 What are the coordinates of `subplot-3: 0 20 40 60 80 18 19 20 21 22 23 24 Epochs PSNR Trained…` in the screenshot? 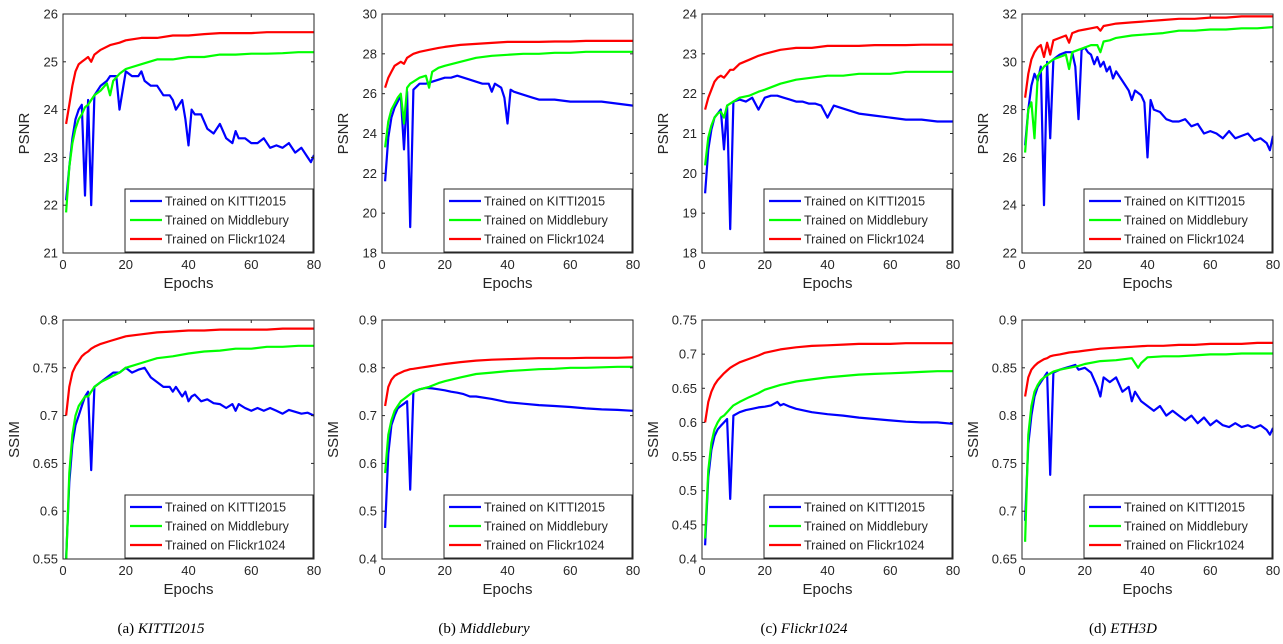 It's located at (807, 150).